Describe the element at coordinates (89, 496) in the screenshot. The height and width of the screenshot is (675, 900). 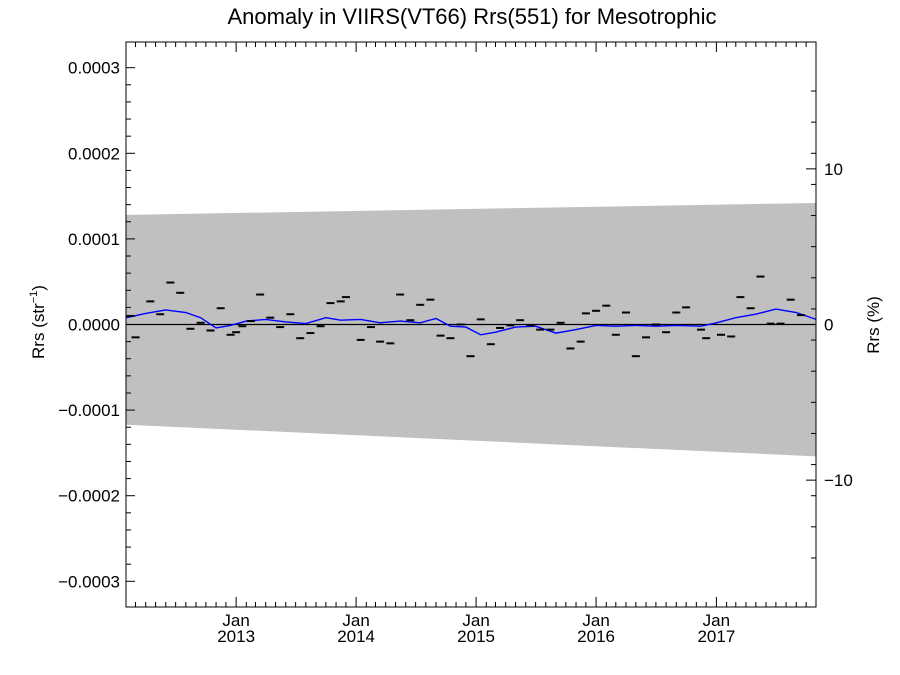
I see `y-left-tick-label: −0.0002` at that location.